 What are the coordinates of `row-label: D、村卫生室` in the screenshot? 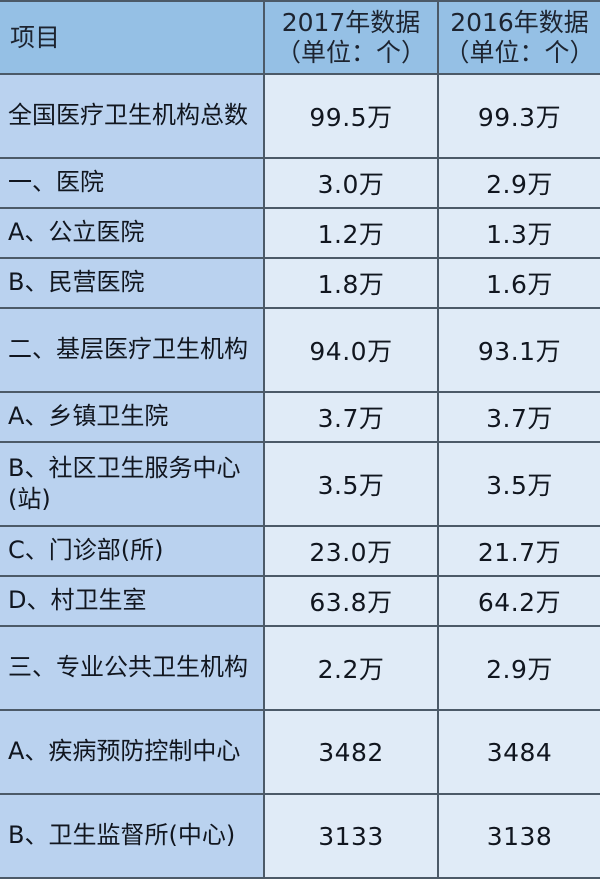 It's located at (132, 601).